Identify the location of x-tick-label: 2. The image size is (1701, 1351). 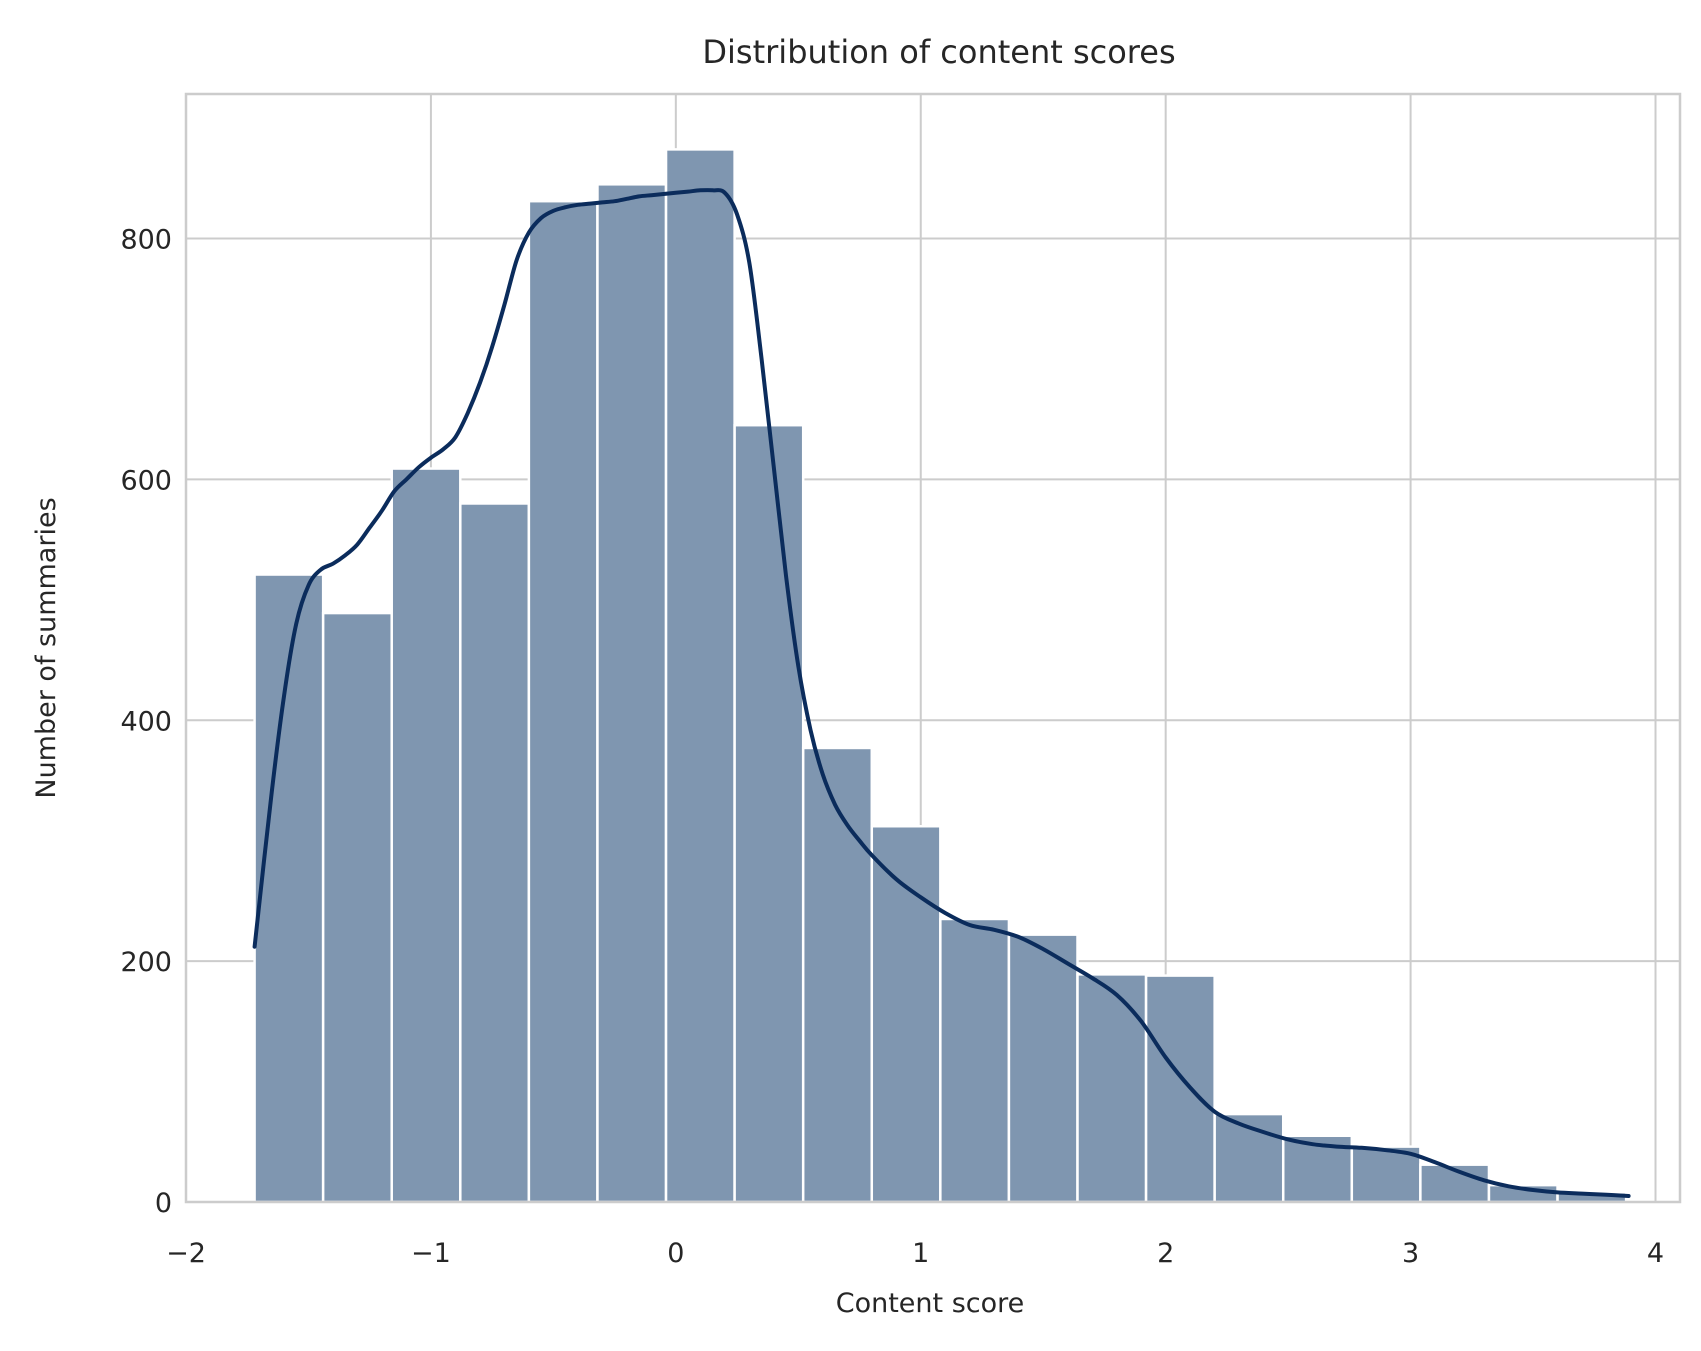
(1165, 1253).